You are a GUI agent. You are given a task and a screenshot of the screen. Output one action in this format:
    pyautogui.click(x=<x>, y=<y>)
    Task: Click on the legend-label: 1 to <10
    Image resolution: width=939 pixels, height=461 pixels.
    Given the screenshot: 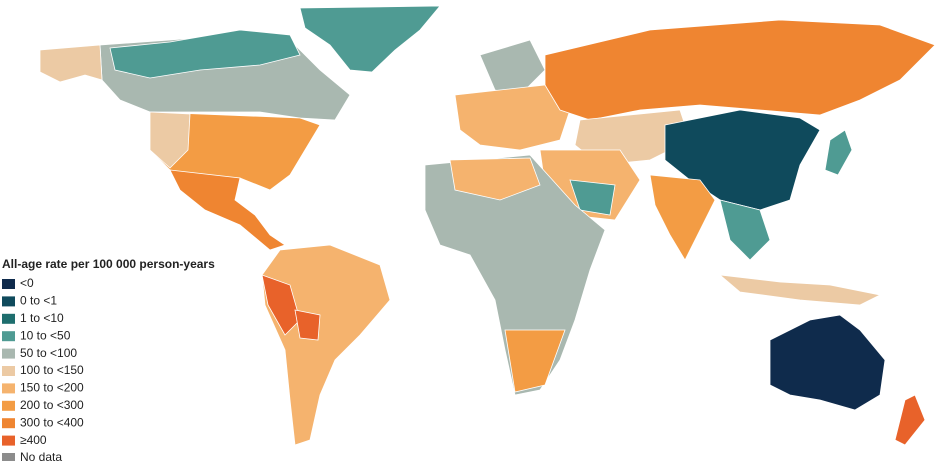 What is the action you would take?
    pyautogui.click(x=42, y=318)
    